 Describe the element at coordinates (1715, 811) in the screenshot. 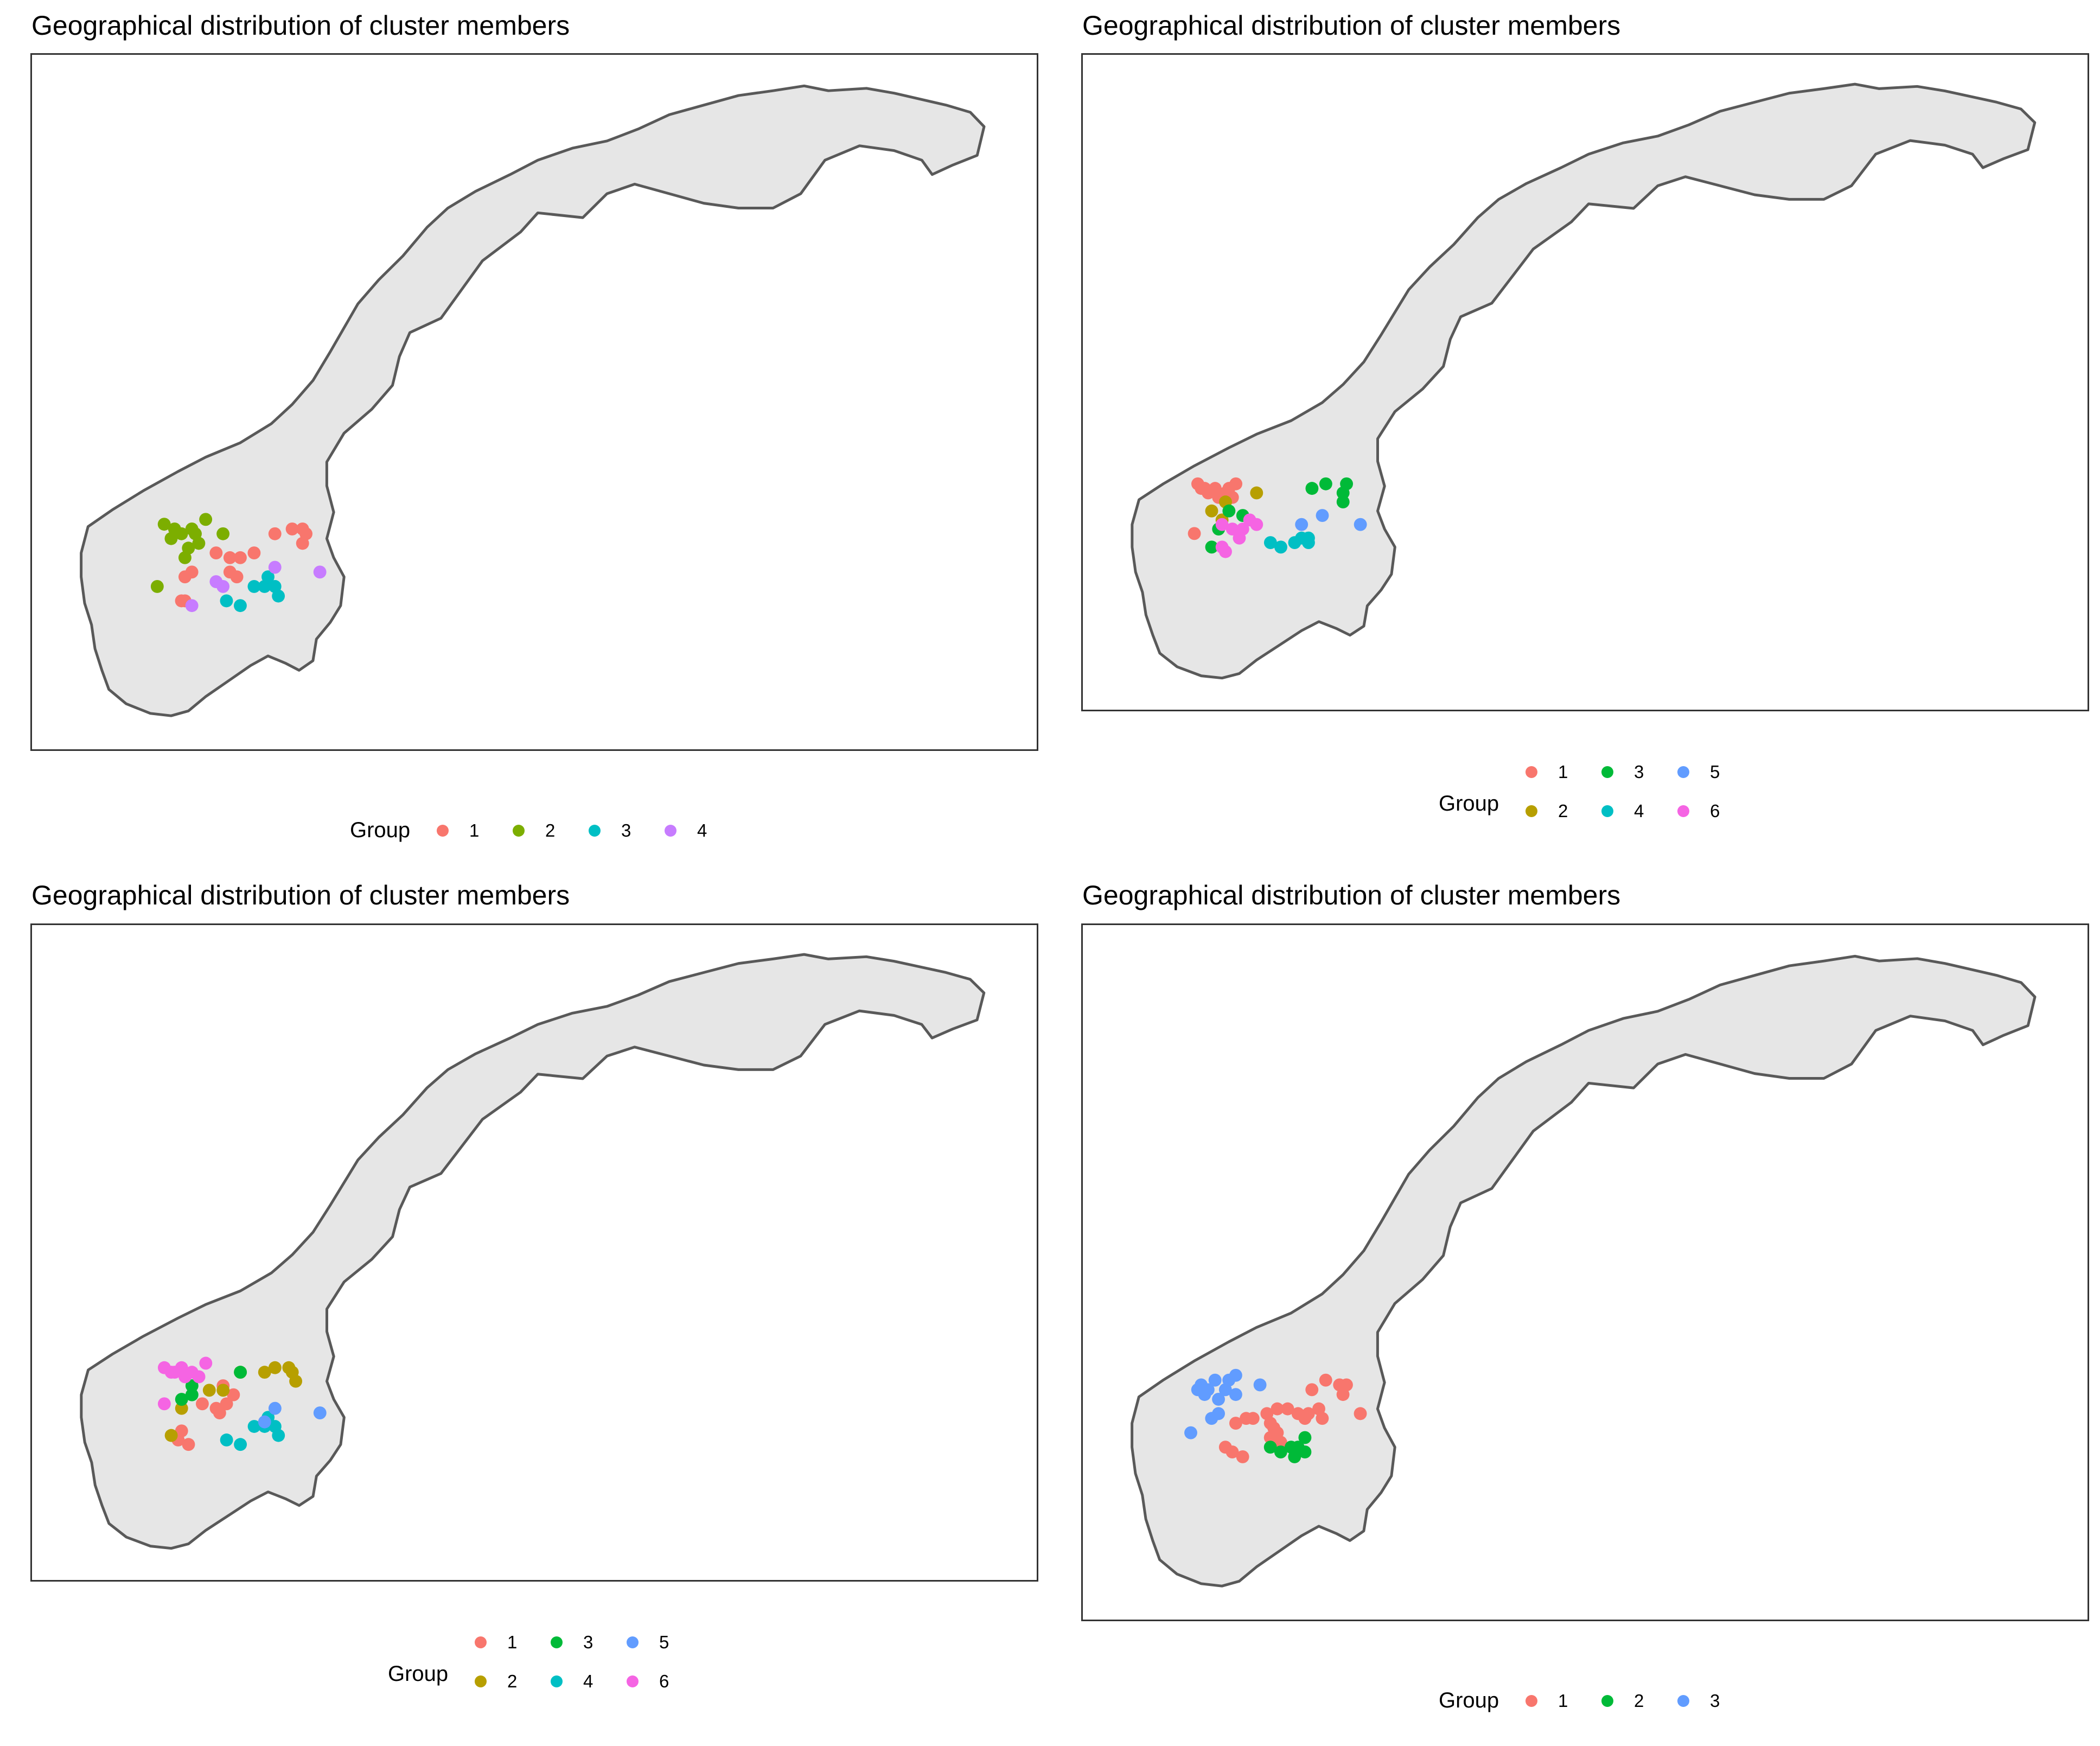

I see `legend-label: 6` at that location.